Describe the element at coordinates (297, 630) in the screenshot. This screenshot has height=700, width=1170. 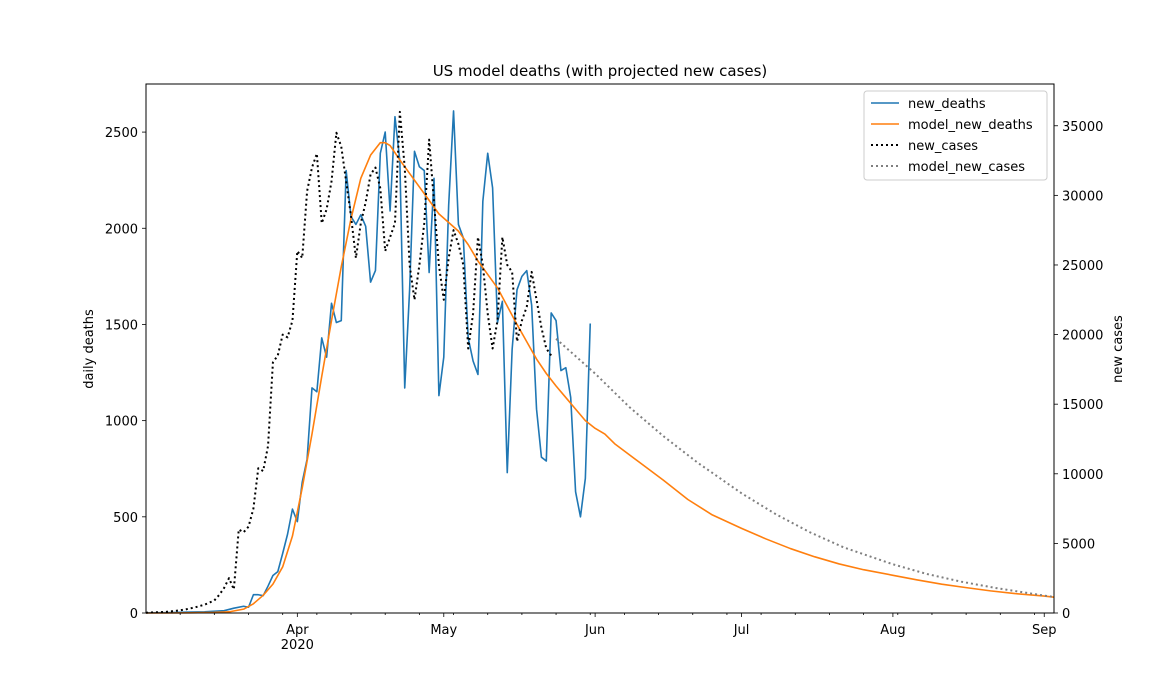
I see `x-tick-label: Apr` at that location.